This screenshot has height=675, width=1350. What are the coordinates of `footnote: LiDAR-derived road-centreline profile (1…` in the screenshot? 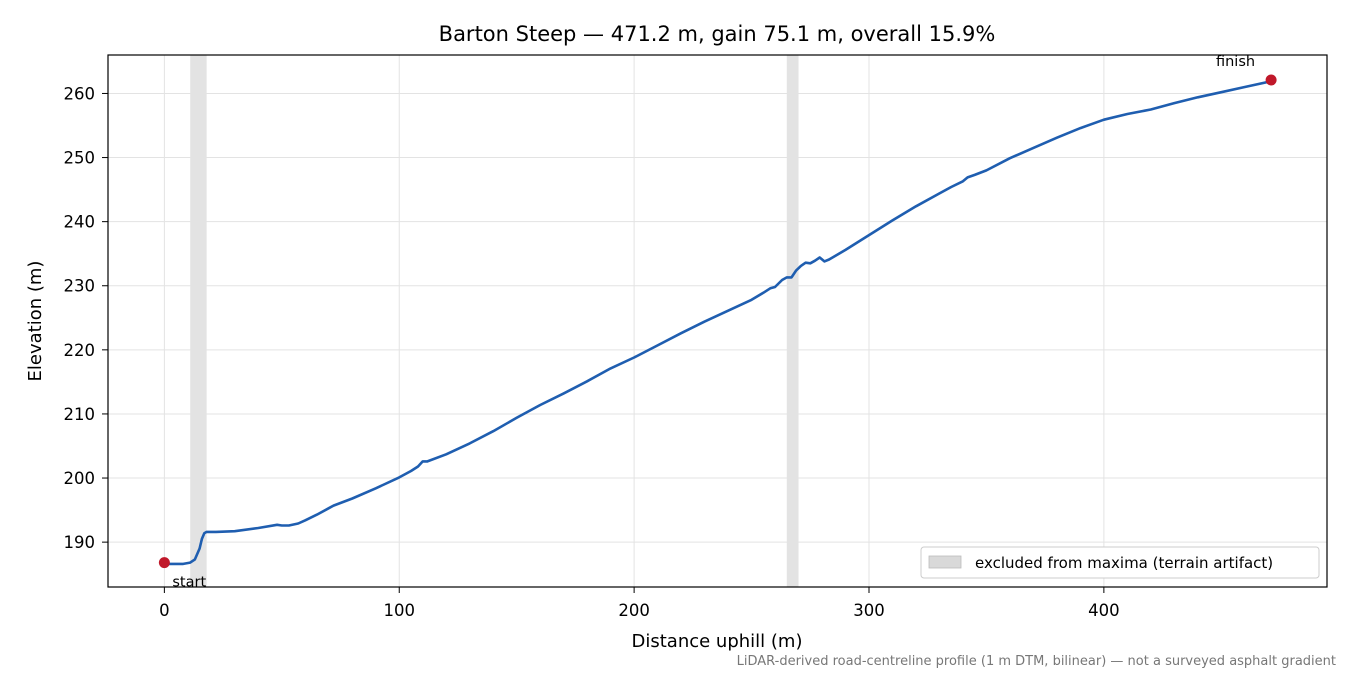 It's located at (1036, 661).